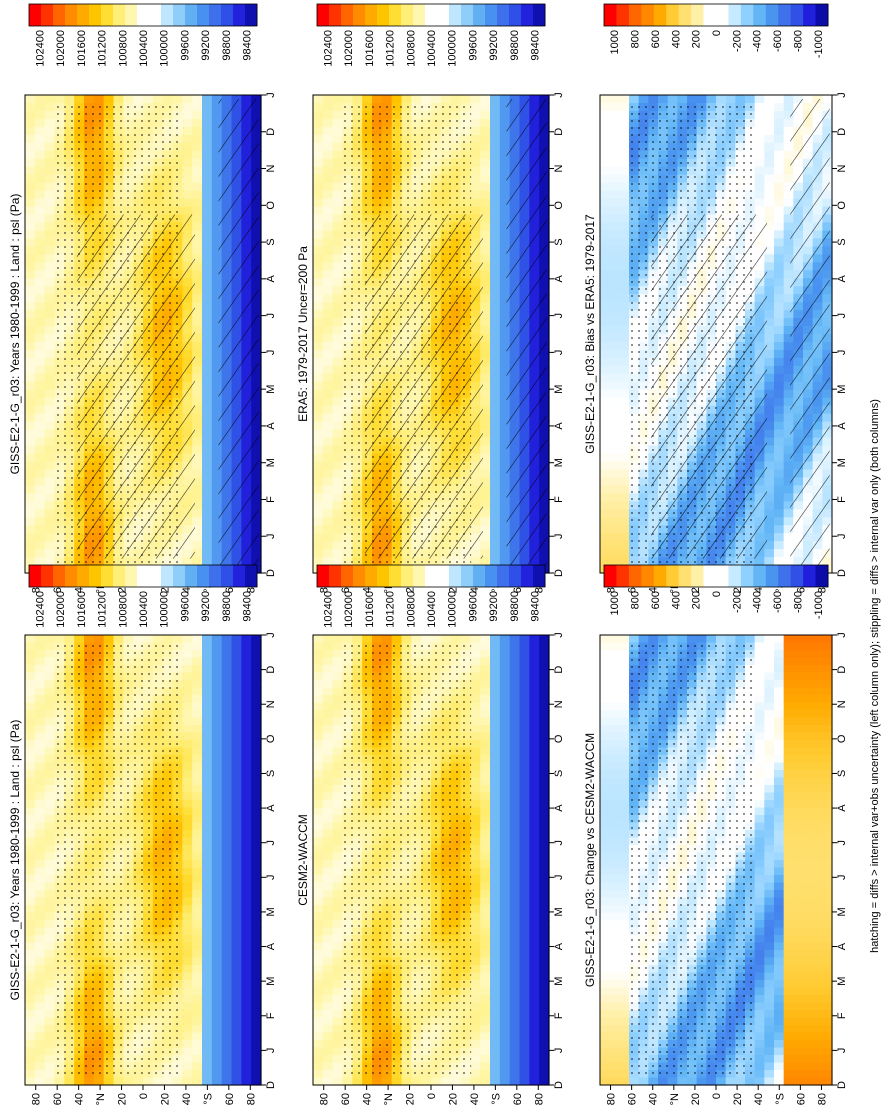 The image size is (887, 1112). Describe the element at coordinates (328, 48) in the screenshot. I see `colorbar-tick-label: 102400` at that location.